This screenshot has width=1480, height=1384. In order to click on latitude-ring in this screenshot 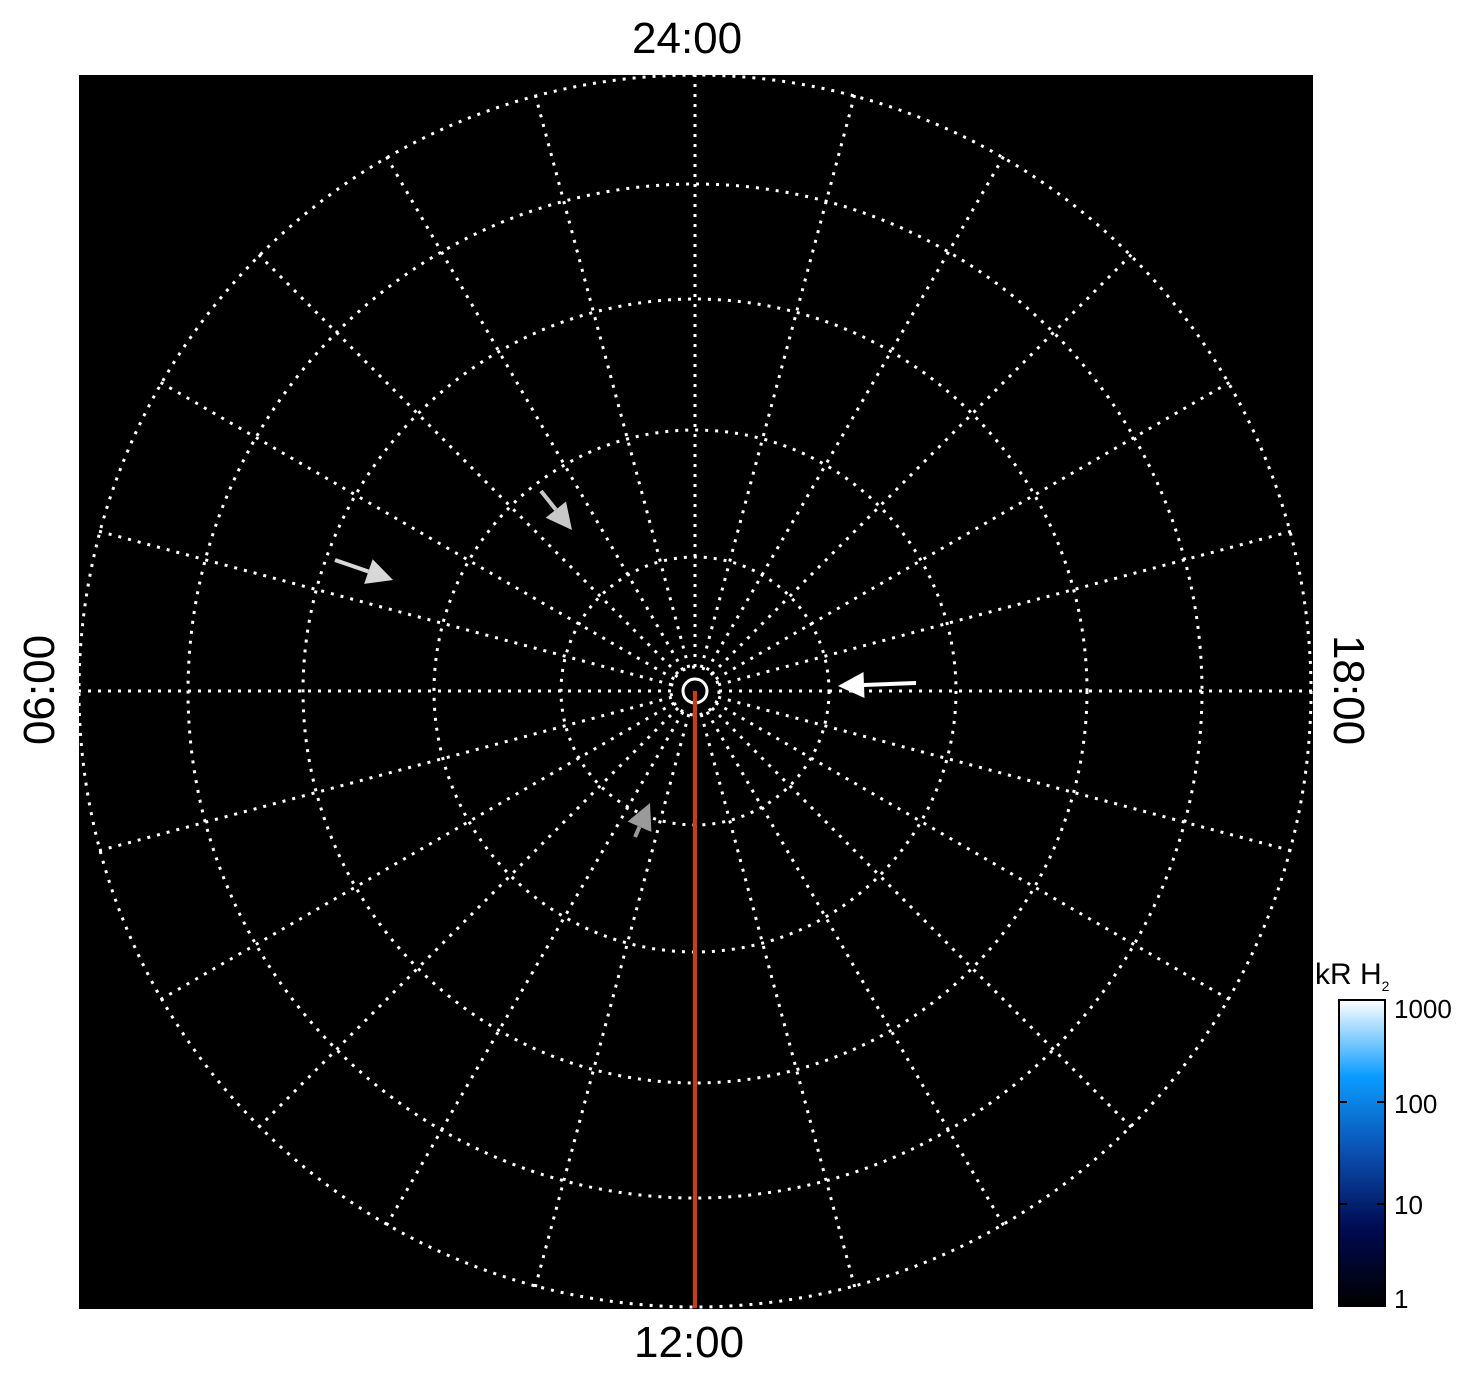, I will do `click(695, 691)`.